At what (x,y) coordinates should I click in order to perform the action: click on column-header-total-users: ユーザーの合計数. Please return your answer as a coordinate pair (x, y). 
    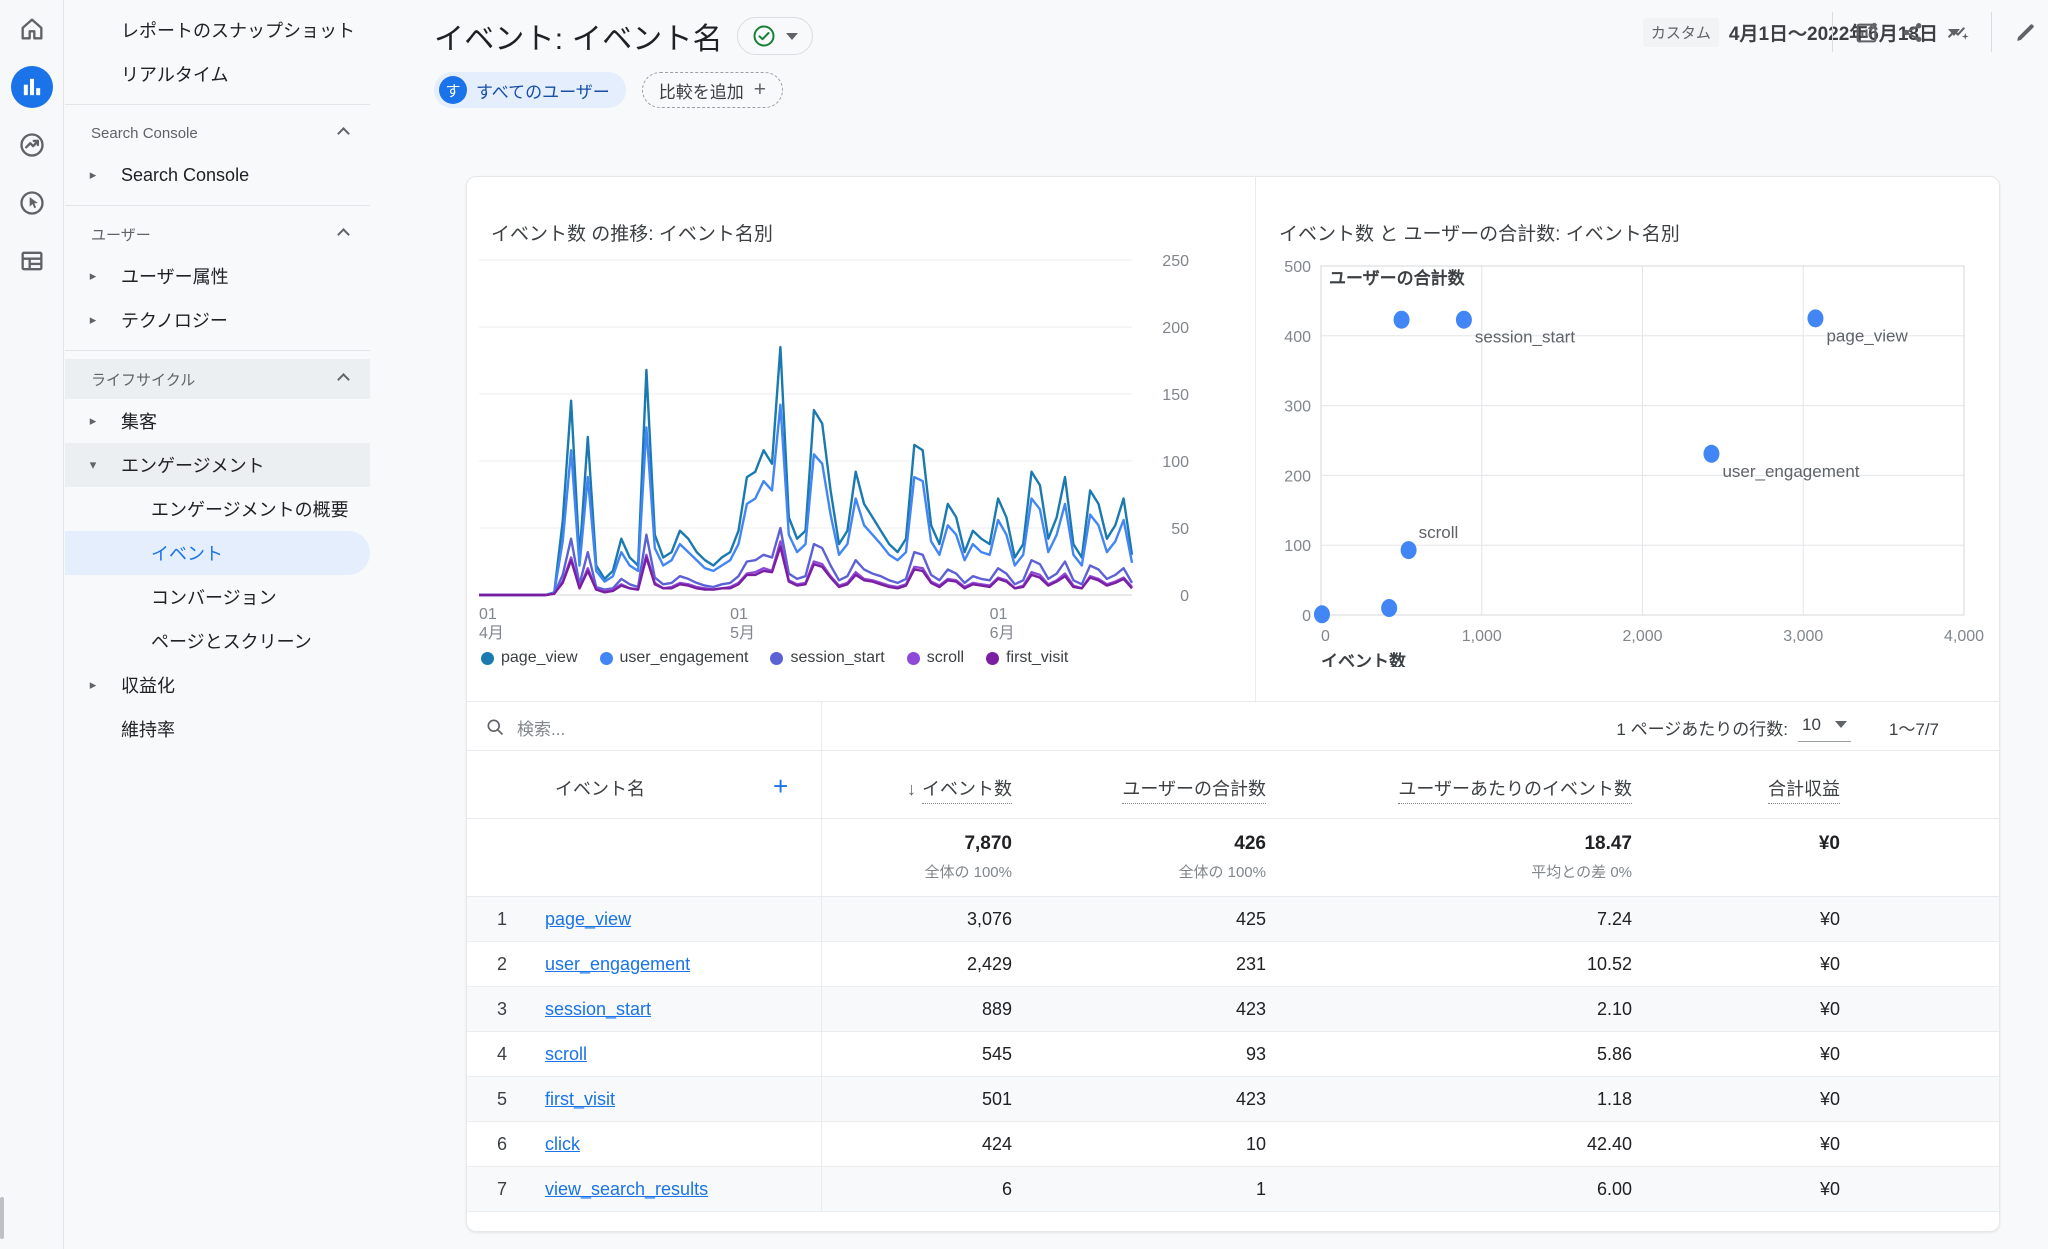
    Looking at the image, I should click on (1194, 789).